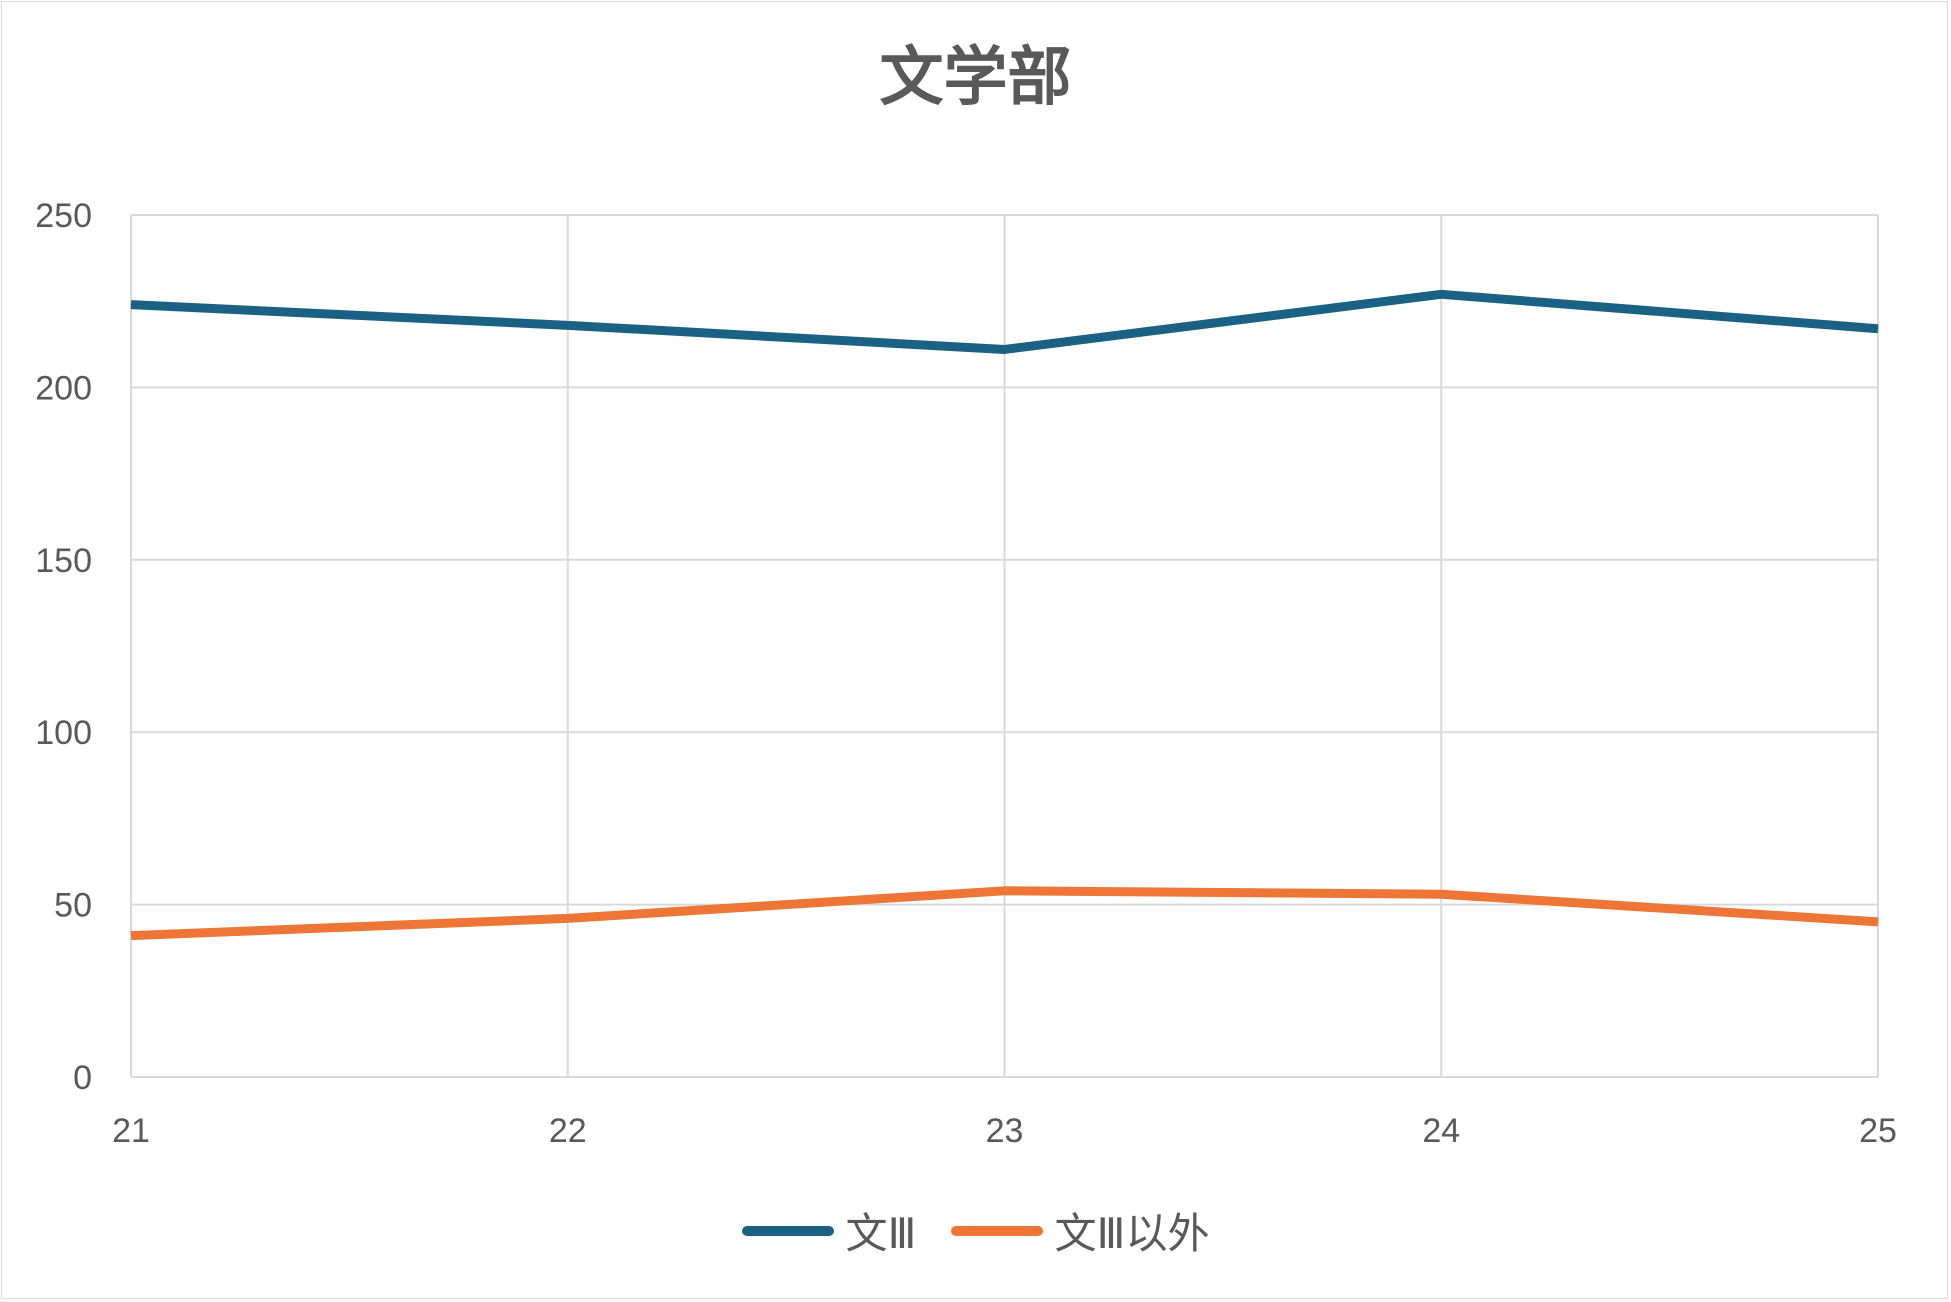 The width and height of the screenshot is (1951, 1302). Describe the element at coordinates (568, 1131) in the screenshot. I see `x-tick-label: 22` at that location.